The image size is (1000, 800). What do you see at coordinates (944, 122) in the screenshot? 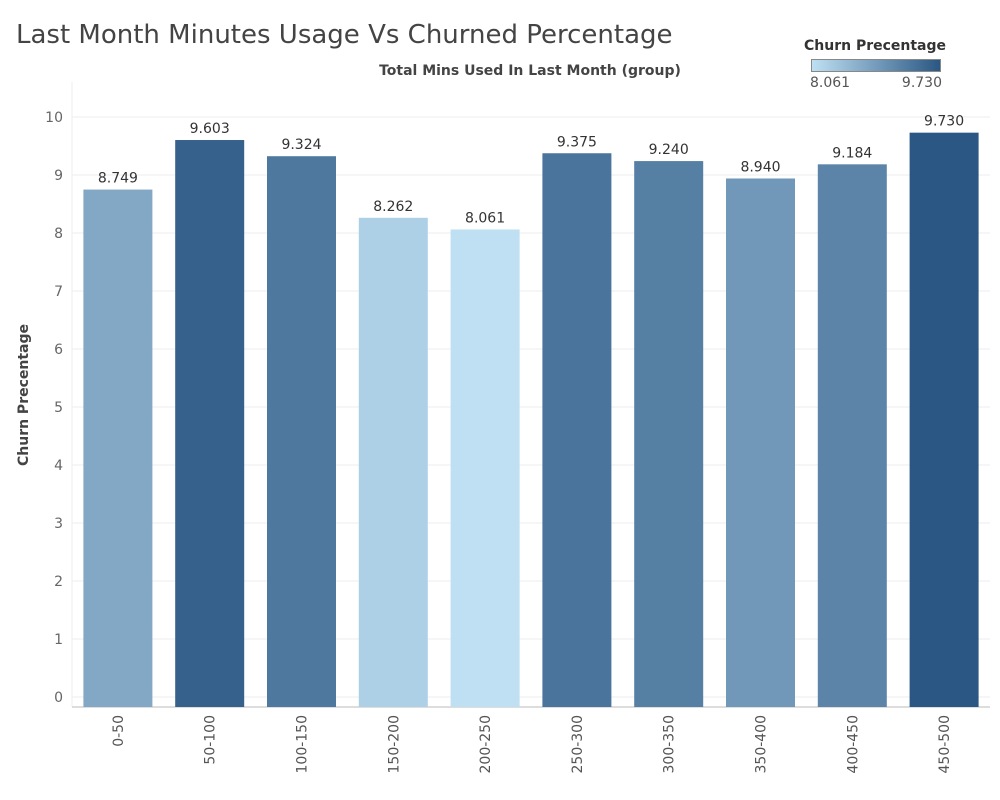
I see `bar-data-label: 9.730` at bounding box center [944, 122].